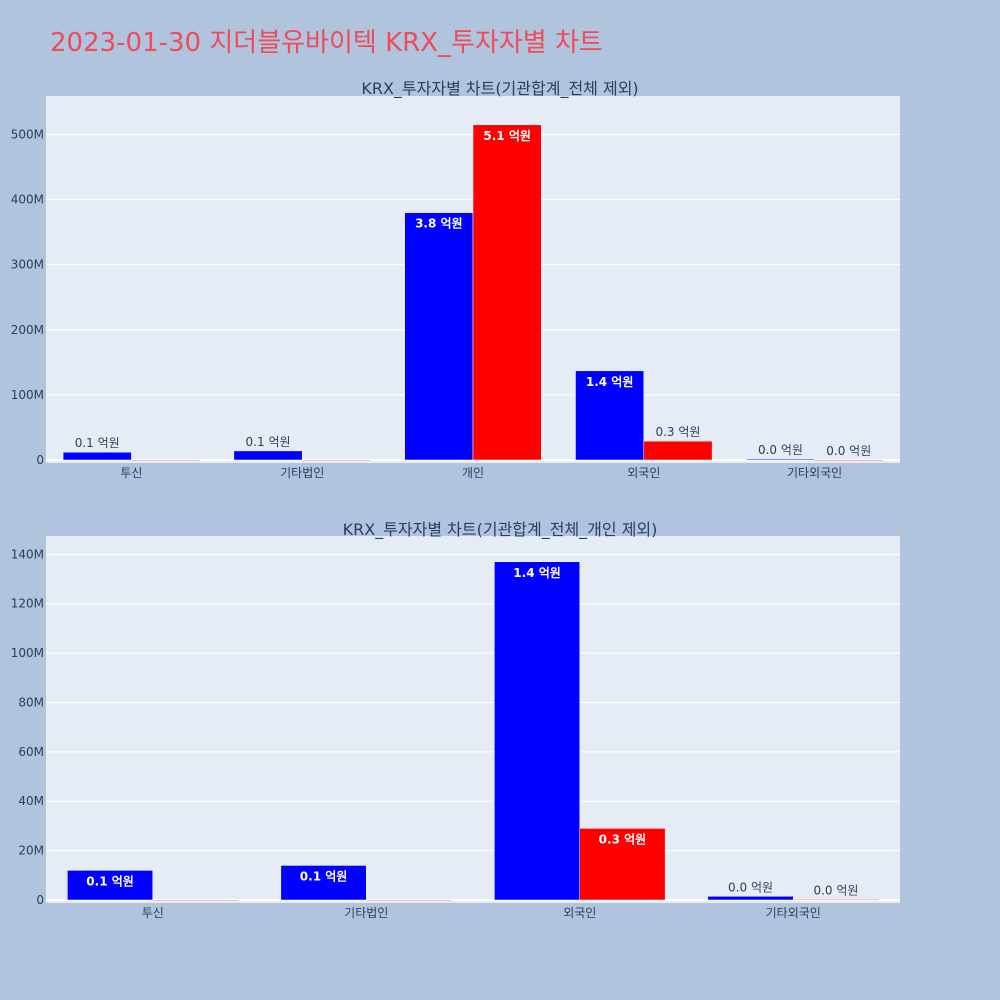 This screenshot has height=1000, width=1000. What do you see at coordinates (439, 224) in the screenshot?
I see `data-label: 3.8 억원` at bounding box center [439, 224].